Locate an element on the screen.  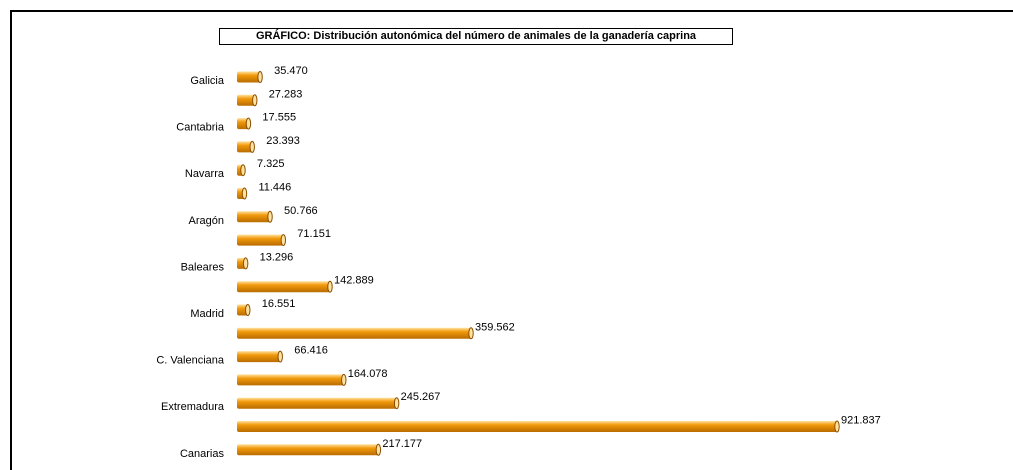
category-label-7: Extremadura is located at coordinates (193, 407).